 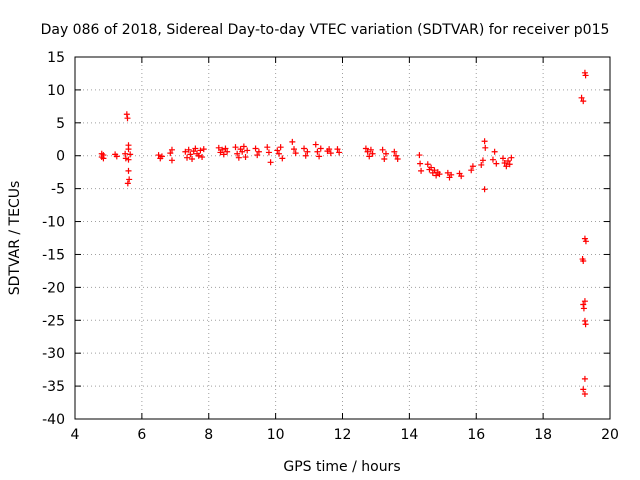 I want to click on y-tick-label: -20, so click(x=53, y=288).